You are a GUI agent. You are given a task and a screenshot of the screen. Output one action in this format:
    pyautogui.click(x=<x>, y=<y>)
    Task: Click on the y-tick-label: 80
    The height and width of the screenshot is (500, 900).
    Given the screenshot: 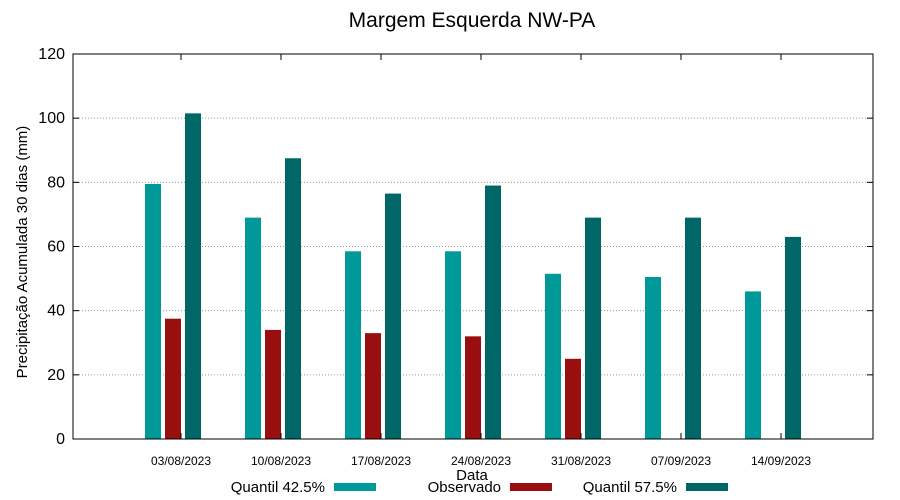 What is the action you would take?
    pyautogui.click(x=56, y=182)
    